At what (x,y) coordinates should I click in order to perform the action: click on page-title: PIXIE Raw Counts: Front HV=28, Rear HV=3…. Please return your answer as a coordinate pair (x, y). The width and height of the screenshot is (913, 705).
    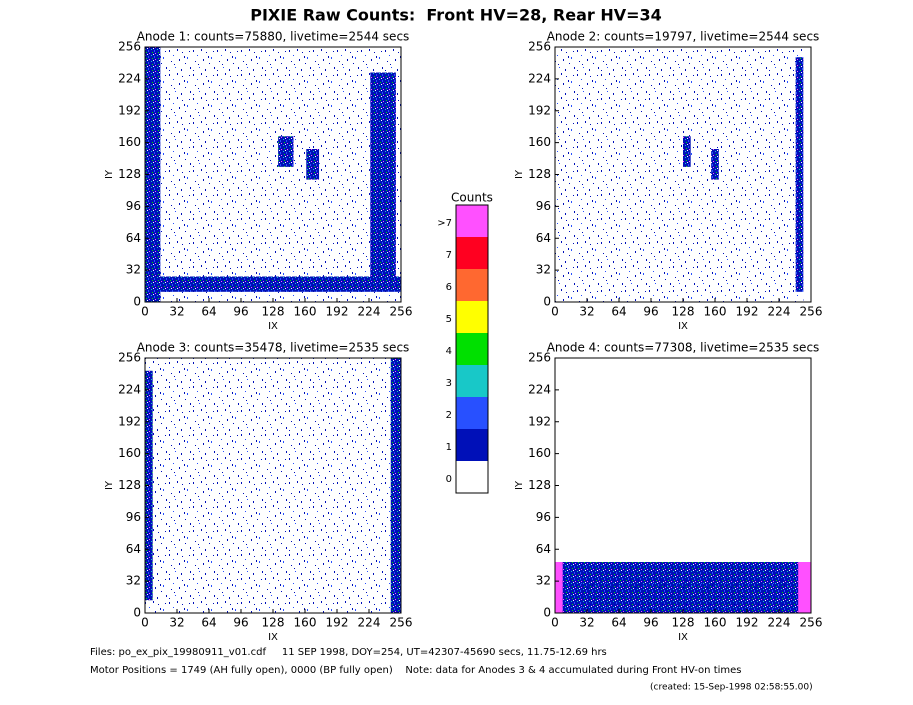
    Looking at the image, I should click on (456, 15).